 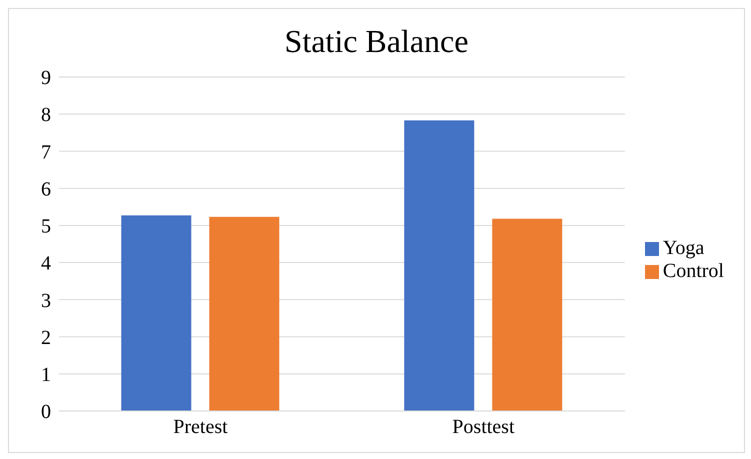 What do you see at coordinates (46, 115) in the screenshot?
I see `y-tick-label: 8` at bounding box center [46, 115].